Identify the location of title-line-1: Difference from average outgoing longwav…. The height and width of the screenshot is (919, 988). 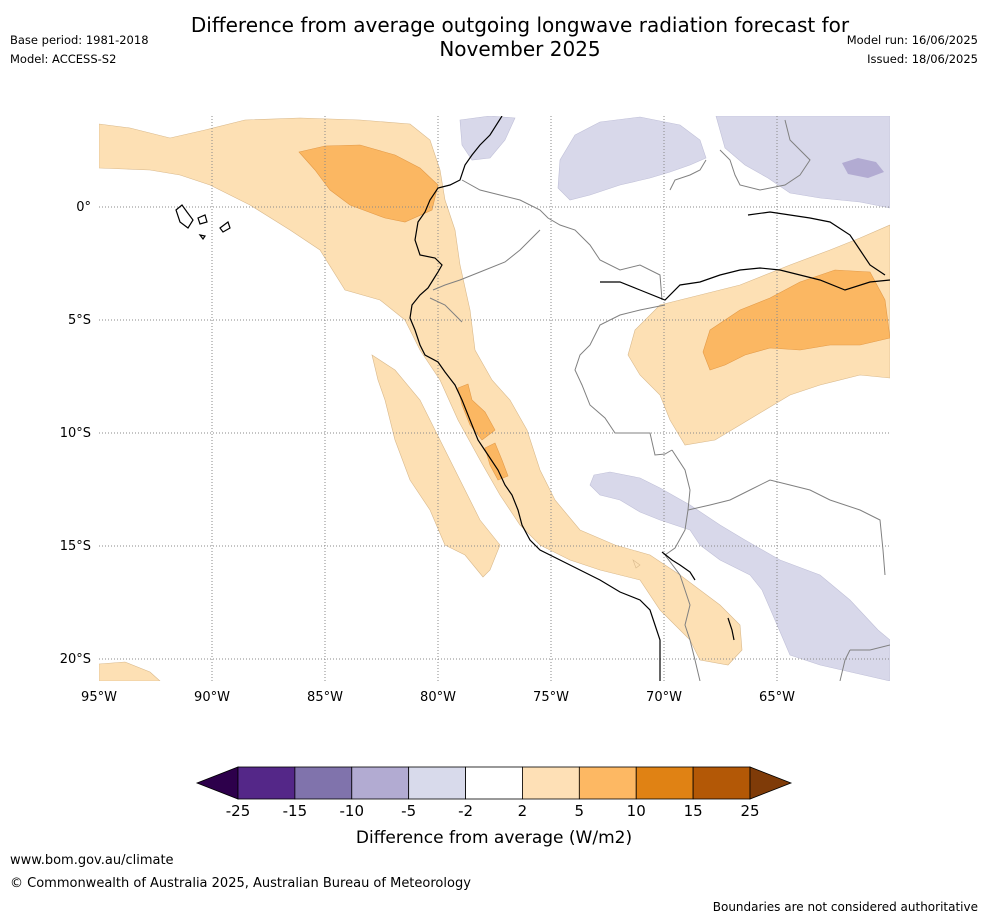
(520, 25).